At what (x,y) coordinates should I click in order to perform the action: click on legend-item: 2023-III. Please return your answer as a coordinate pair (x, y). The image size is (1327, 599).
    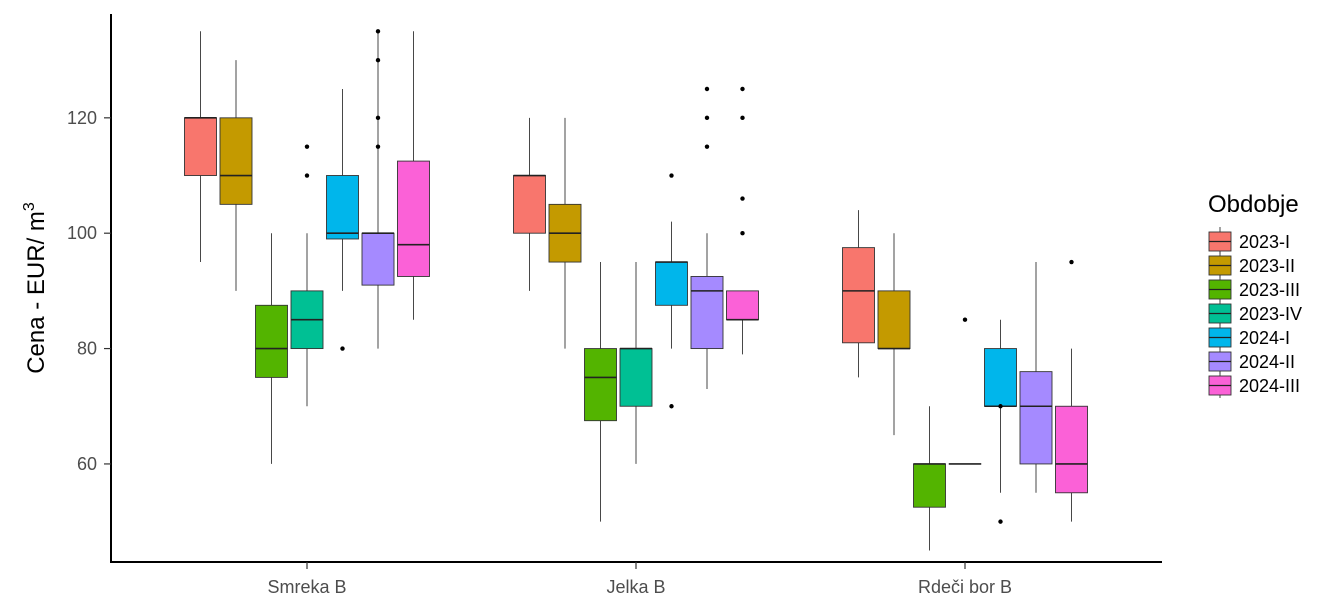
    Looking at the image, I should click on (1254, 288).